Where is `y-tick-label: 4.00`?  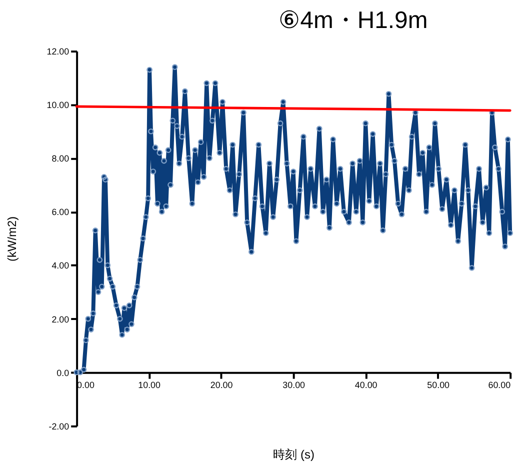 y-tick-label: 4.00 is located at coordinates (61, 265).